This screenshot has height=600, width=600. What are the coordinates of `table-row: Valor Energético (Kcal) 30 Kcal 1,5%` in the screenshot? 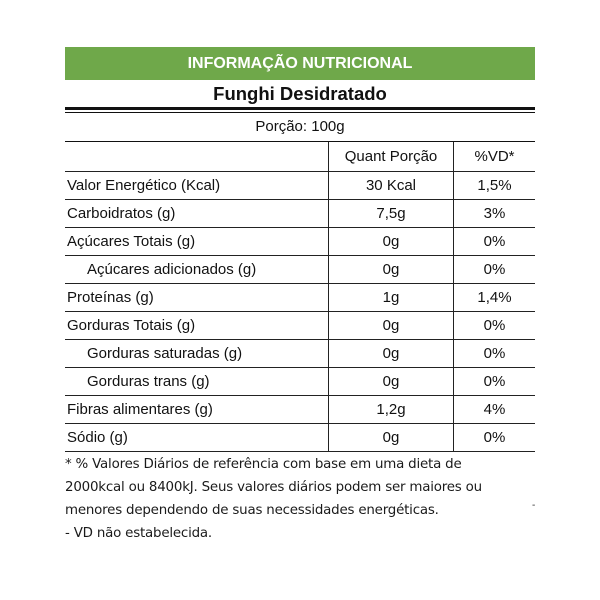 It's located at (300, 185).